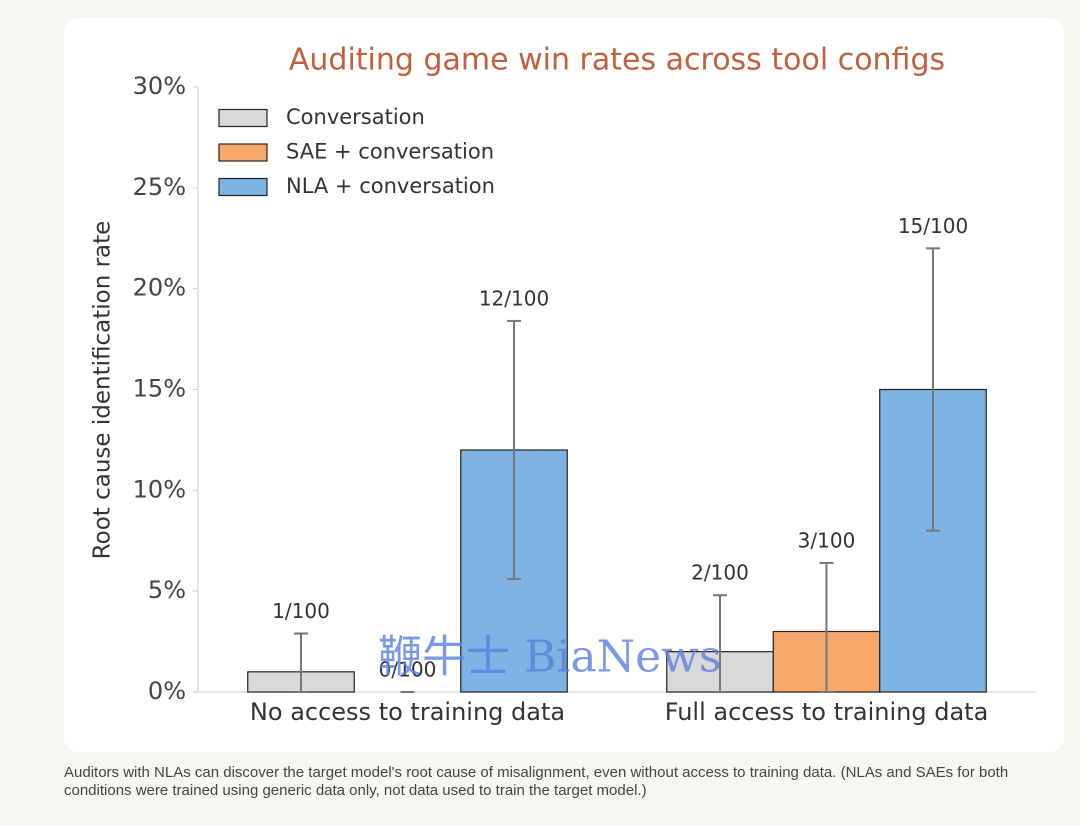 This screenshot has height=826, width=1080. Describe the element at coordinates (159, 86) in the screenshot. I see `y-tick-label: 30%` at that location.